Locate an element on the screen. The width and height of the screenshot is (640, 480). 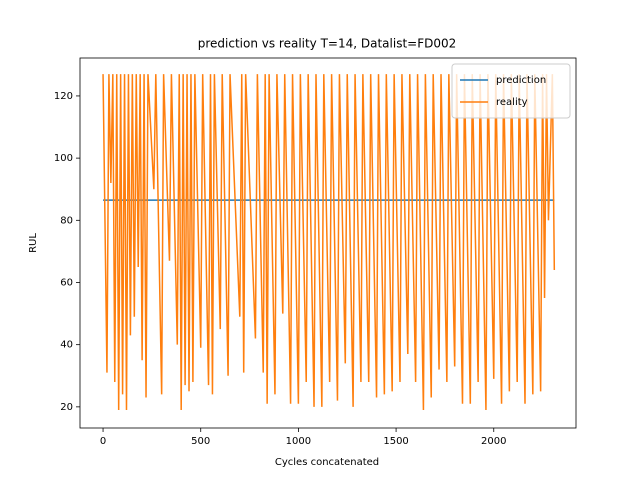
y-tick-label: 120 is located at coordinates (63, 96).